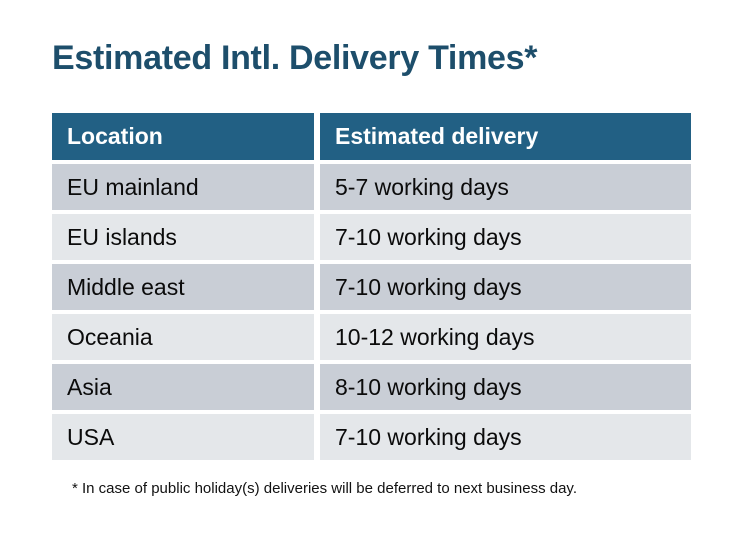  I want to click on table-row: Middle east 7-10 working days, so click(371, 287).